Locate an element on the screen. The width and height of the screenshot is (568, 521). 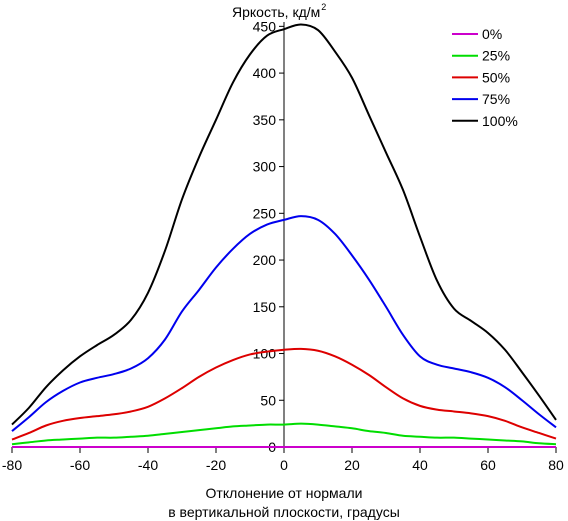
y-axis-title-superscript: 2 is located at coordinates (323, 7).